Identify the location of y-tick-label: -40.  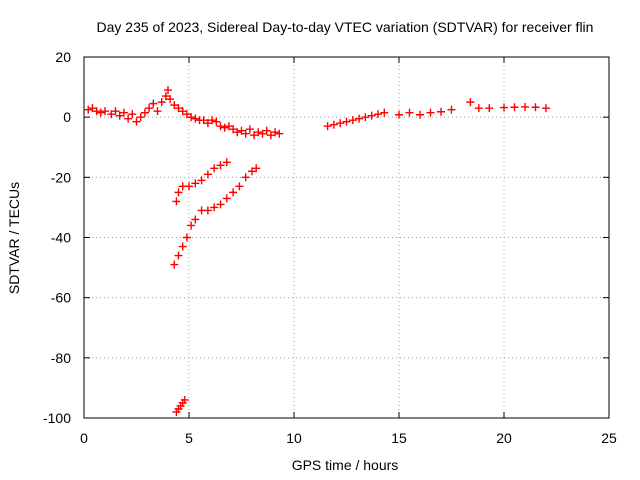
(61, 238).